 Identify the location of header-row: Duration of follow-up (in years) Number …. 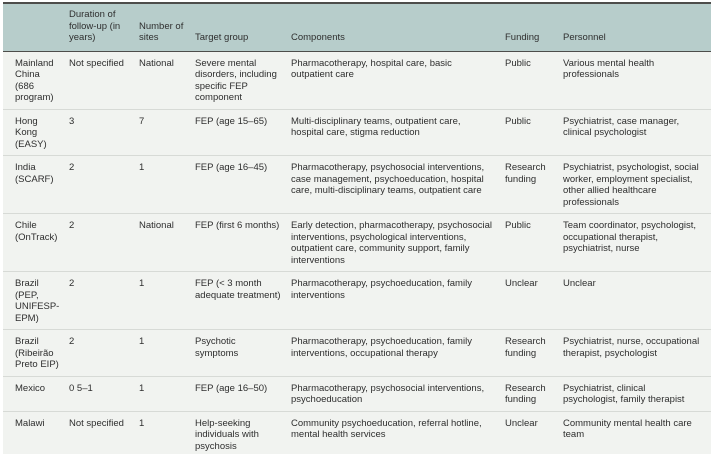
(357, 27).